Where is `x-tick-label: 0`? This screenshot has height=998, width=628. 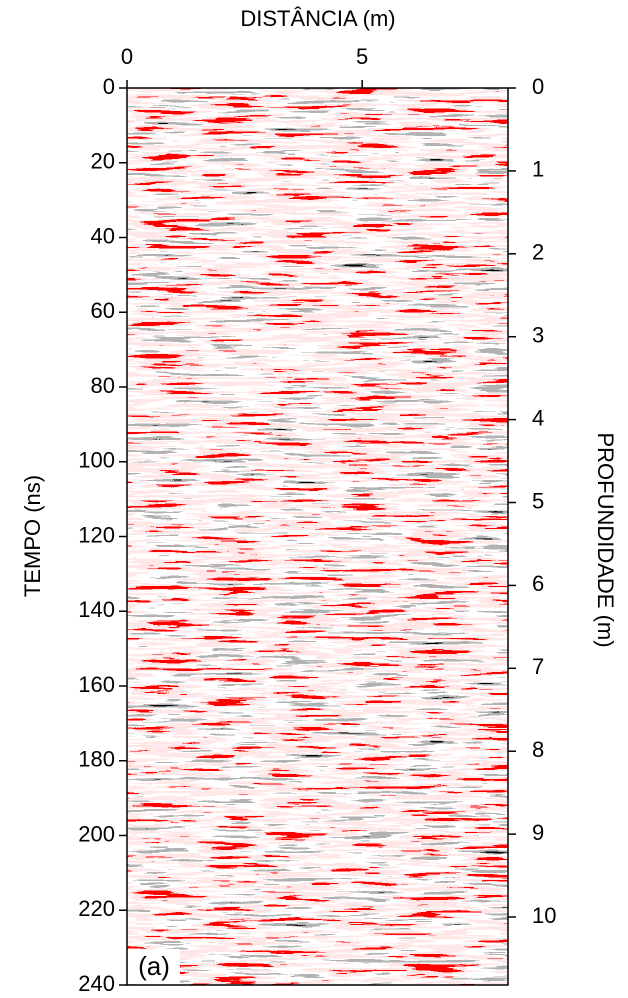
x-tick-label: 0 is located at coordinates (127, 56).